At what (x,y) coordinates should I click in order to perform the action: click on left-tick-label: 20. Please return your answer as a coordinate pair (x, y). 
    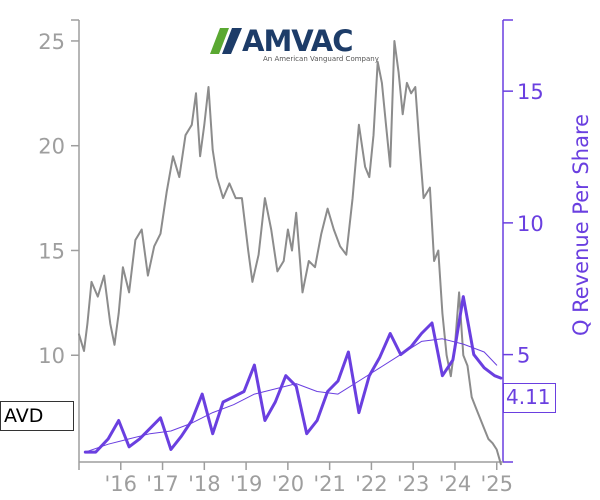
    Looking at the image, I should click on (51, 147).